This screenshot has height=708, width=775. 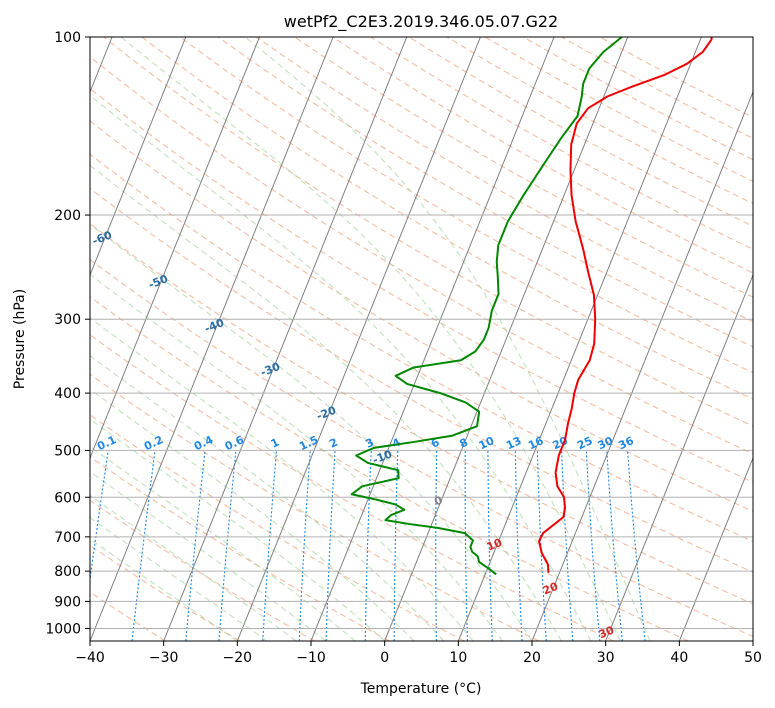 I want to click on x-tick-label: −40, so click(x=90, y=658).